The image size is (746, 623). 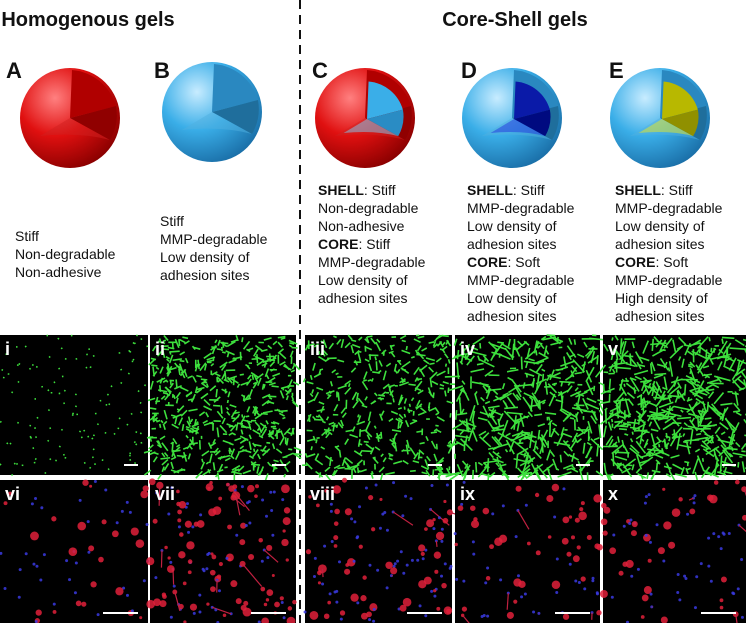 I want to click on part-label: SHELL, so click(x=638, y=190).